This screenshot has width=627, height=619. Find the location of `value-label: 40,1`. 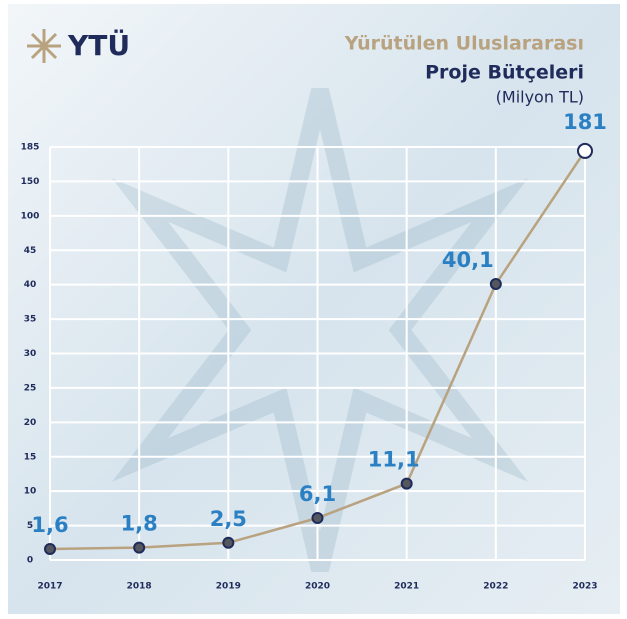

value-label: 40,1 is located at coordinates (468, 260).